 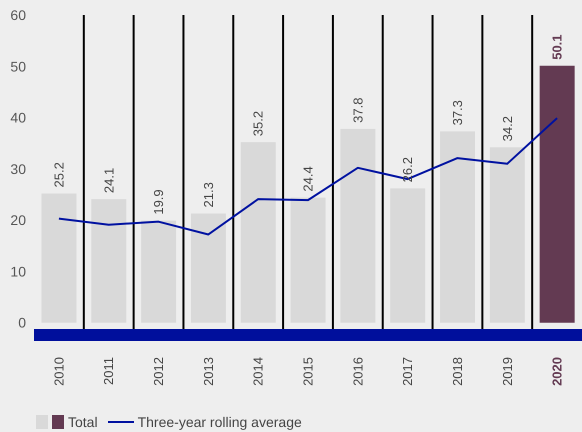 I want to click on data-label: 24.4, so click(x=308, y=179).